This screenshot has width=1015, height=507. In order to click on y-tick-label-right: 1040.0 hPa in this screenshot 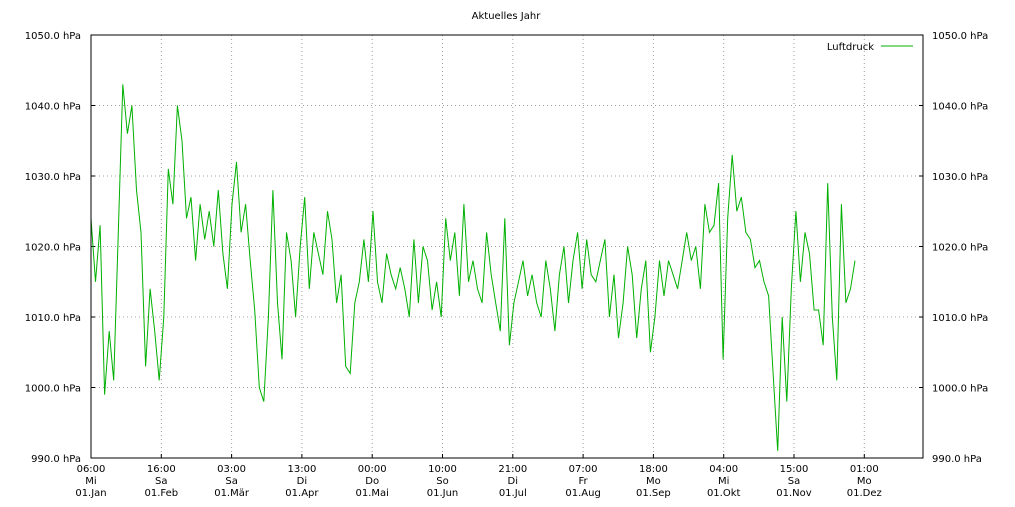, I will do `click(960, 107)`.